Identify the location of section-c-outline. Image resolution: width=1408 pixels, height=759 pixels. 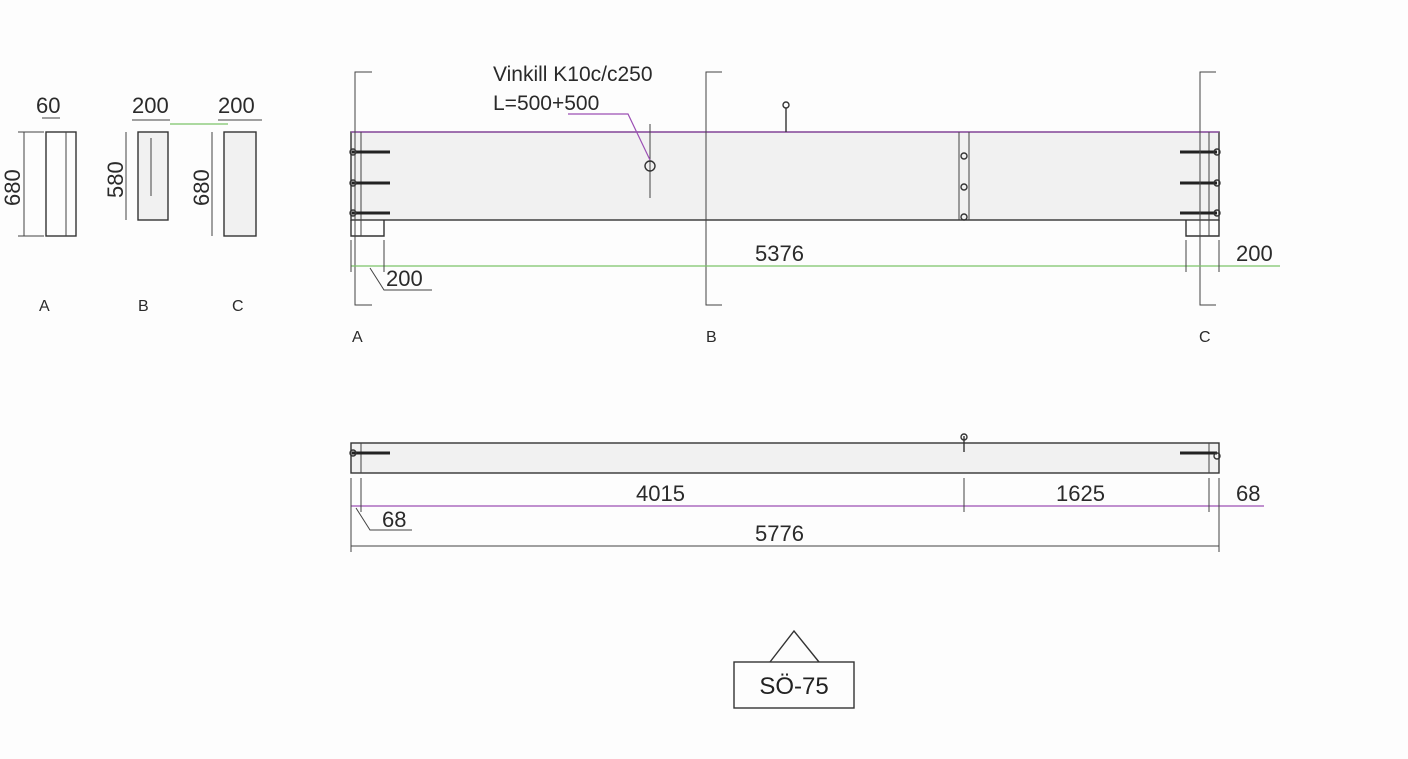
(240, 184).